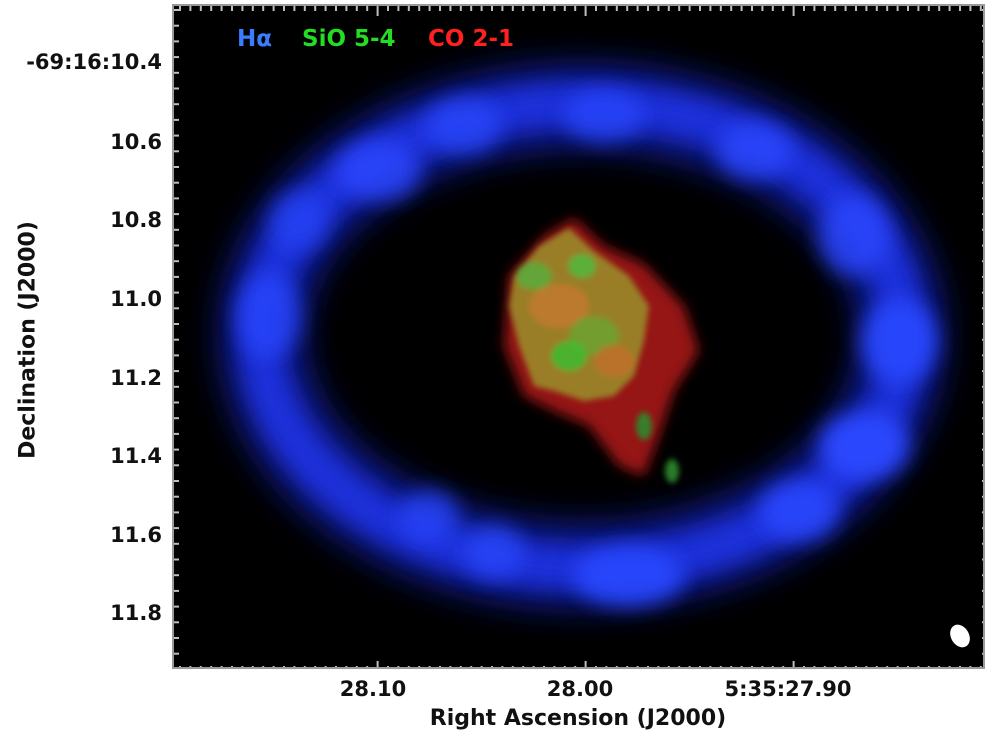 Image resolution: width=1000 pixels, height=743 pixels. What do you see at coordinates (594, 355) in the screenshot?
I see `sio-emission` at bounding box center [594, 355].